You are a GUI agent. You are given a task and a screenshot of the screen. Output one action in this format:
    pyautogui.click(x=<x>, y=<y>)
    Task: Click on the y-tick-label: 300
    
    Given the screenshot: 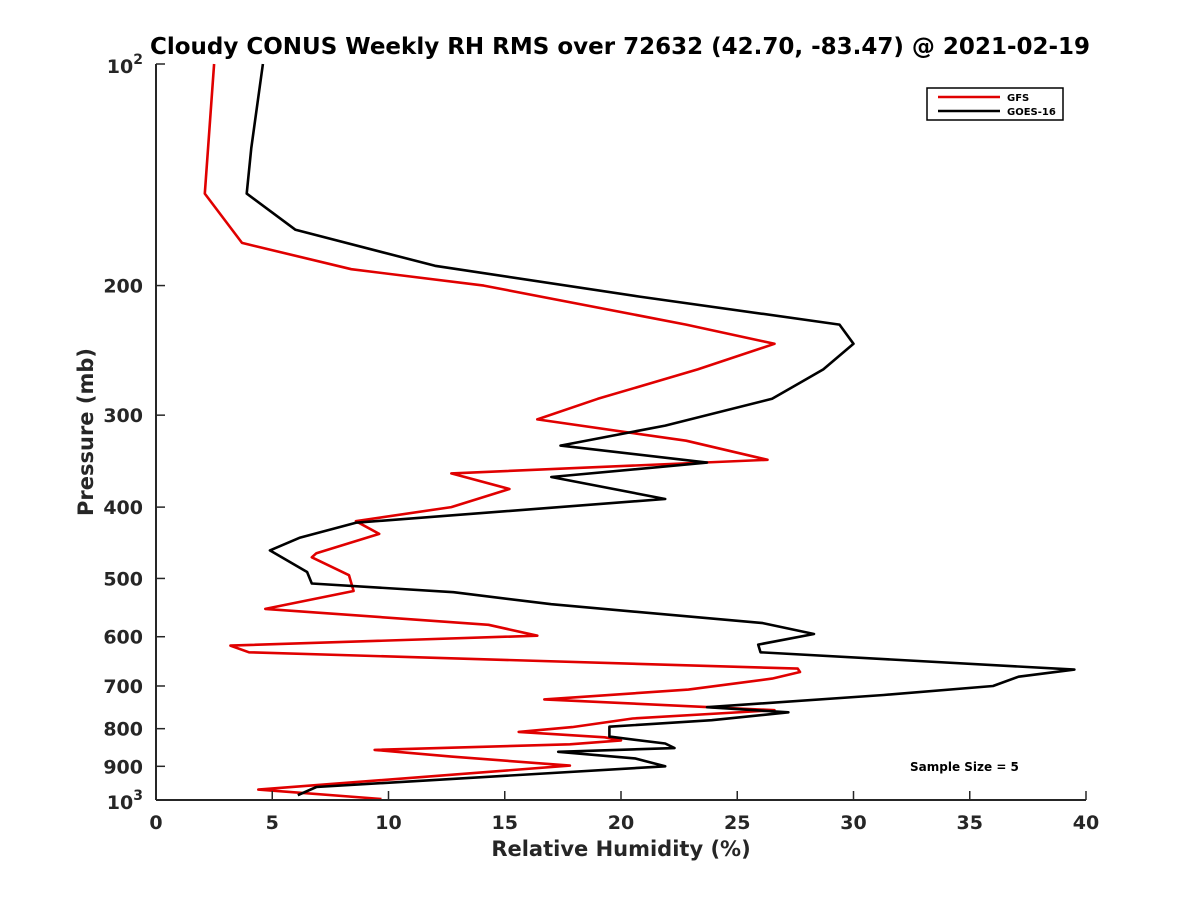 What is the action you would take?
    pyautogui.click(x=123, y=416)
    